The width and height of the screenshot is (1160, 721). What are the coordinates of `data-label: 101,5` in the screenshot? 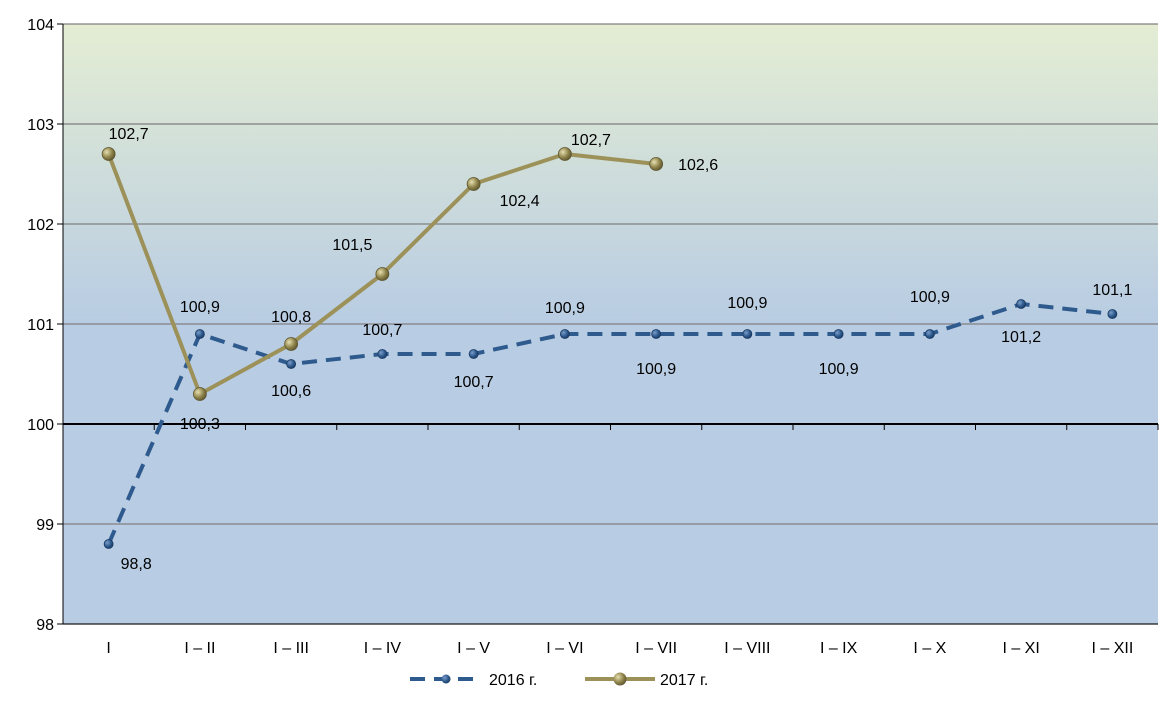 It's located at (352, 245).